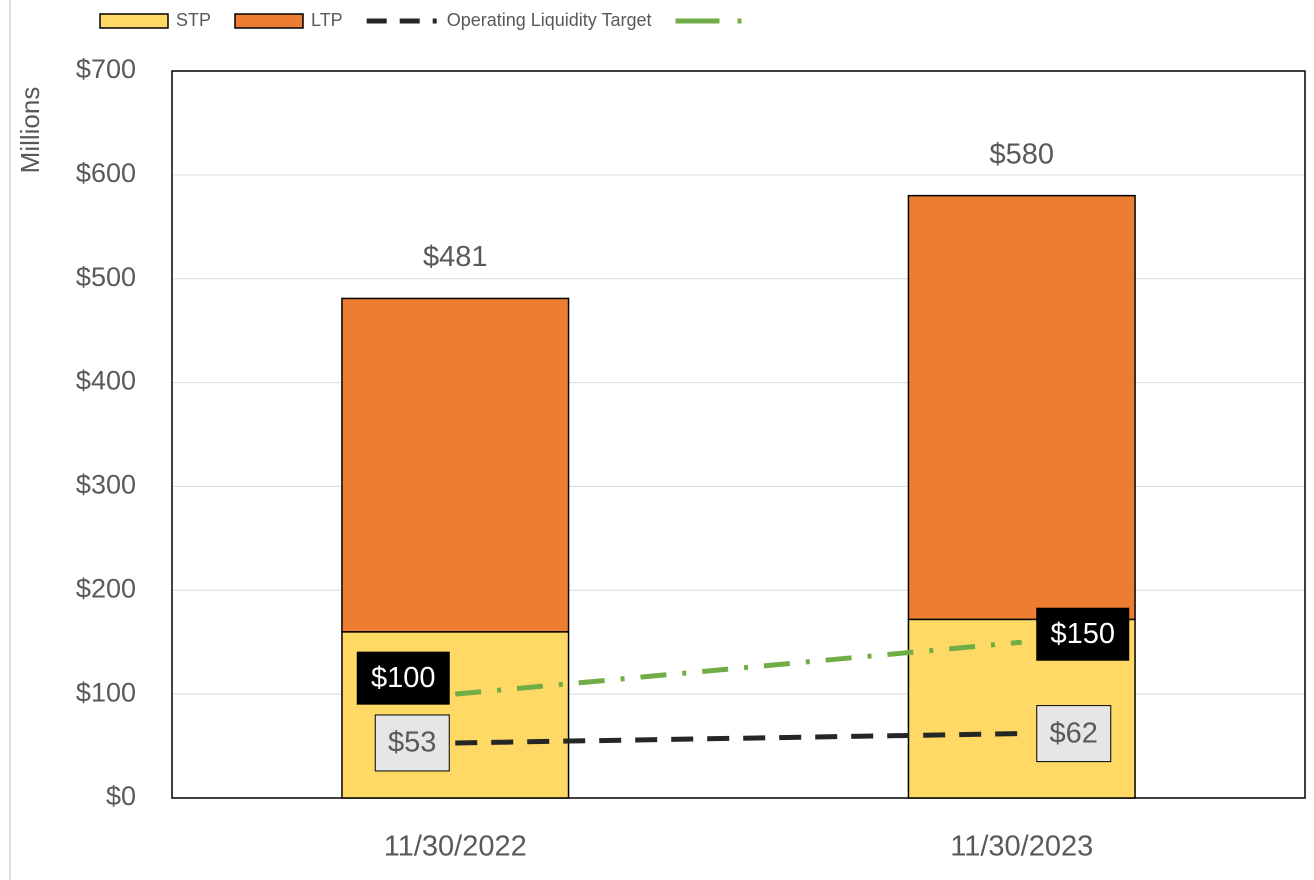 The width and height of the screenshot is (1314, 880). I want to click on line-series, so click(738, 738).